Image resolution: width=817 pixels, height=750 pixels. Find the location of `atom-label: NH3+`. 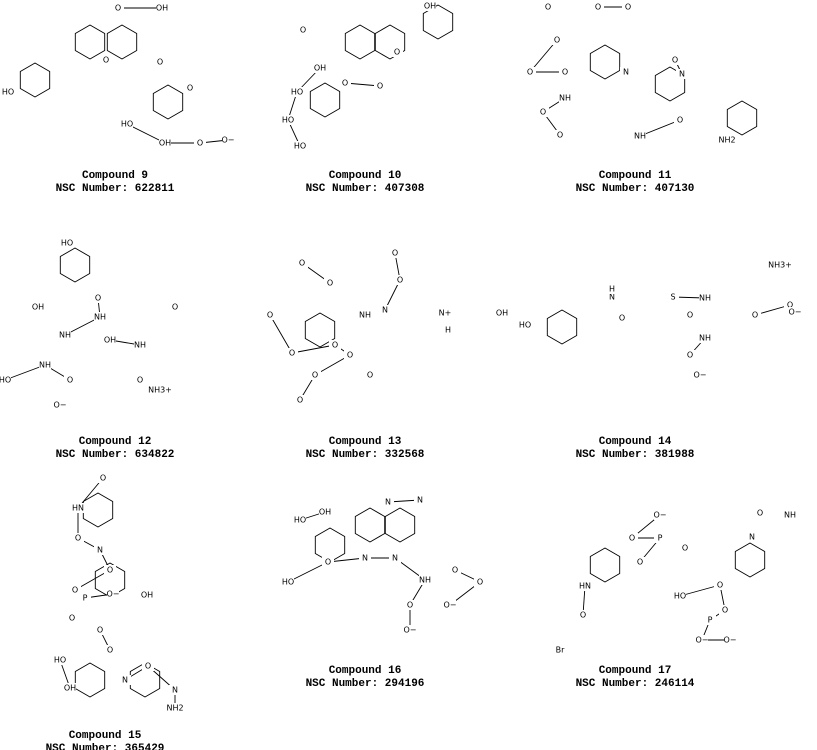

atom-label: NH3+ is located at coordinates (780, 265).